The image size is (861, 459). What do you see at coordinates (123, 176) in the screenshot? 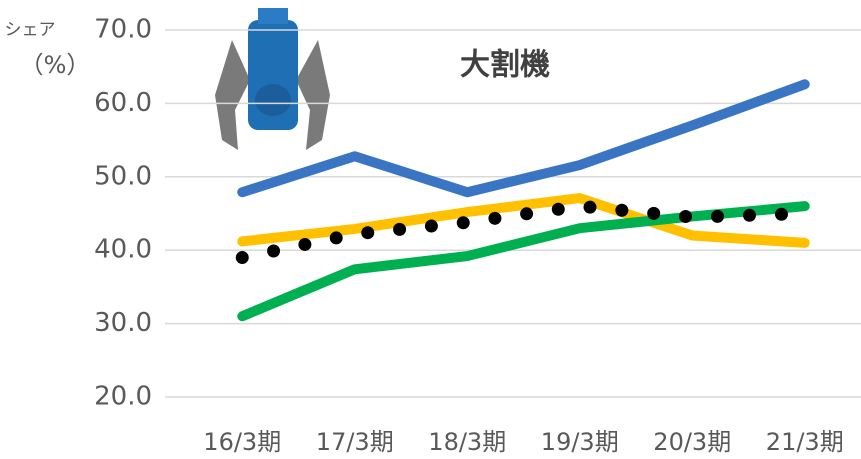
I see `y-tick-label: 50.0` at bounding box center [123, 176].